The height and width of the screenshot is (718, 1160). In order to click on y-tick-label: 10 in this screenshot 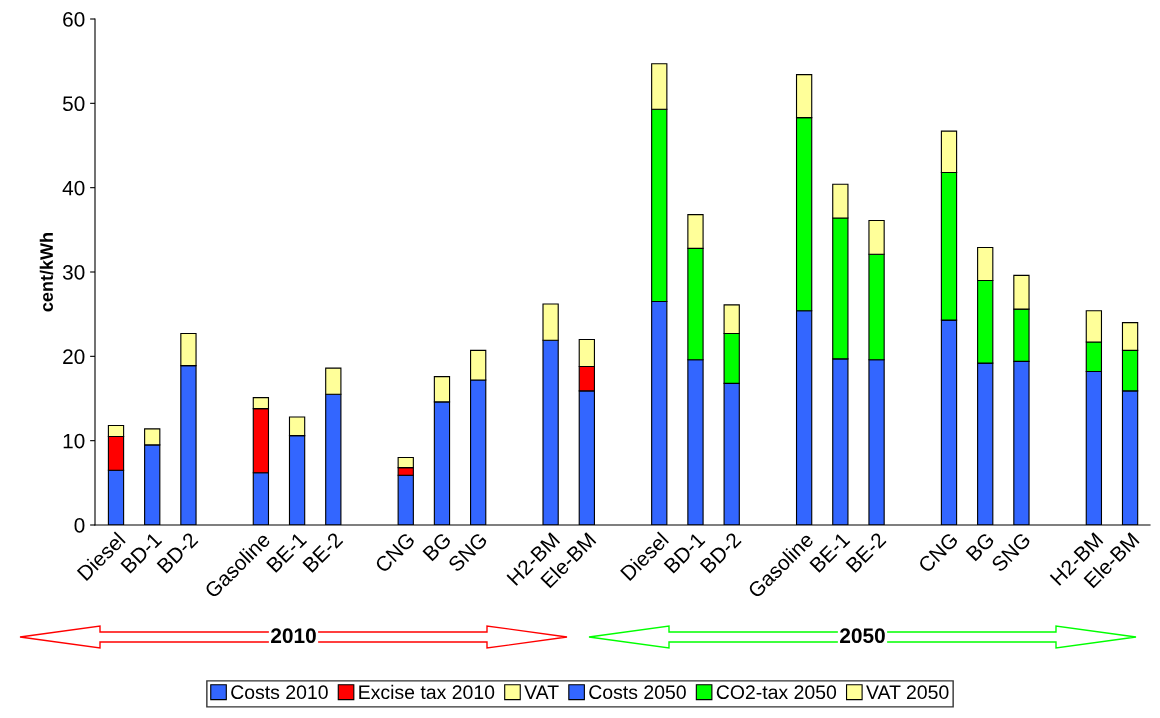, I will do `click(74, 441)`.